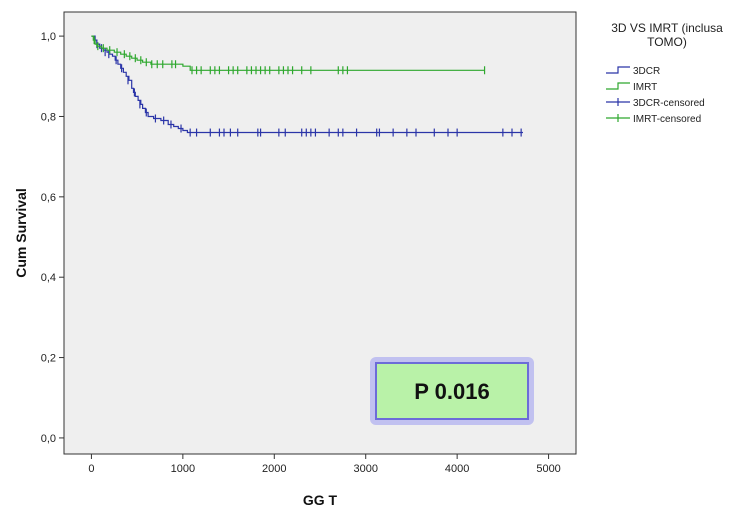 This screenshot has height=513, width=749. What do you see at coordinates (667, 42) in the screenshot?
I see `legend-title-line-2: TOMO)` at bounding box center [667, 42].